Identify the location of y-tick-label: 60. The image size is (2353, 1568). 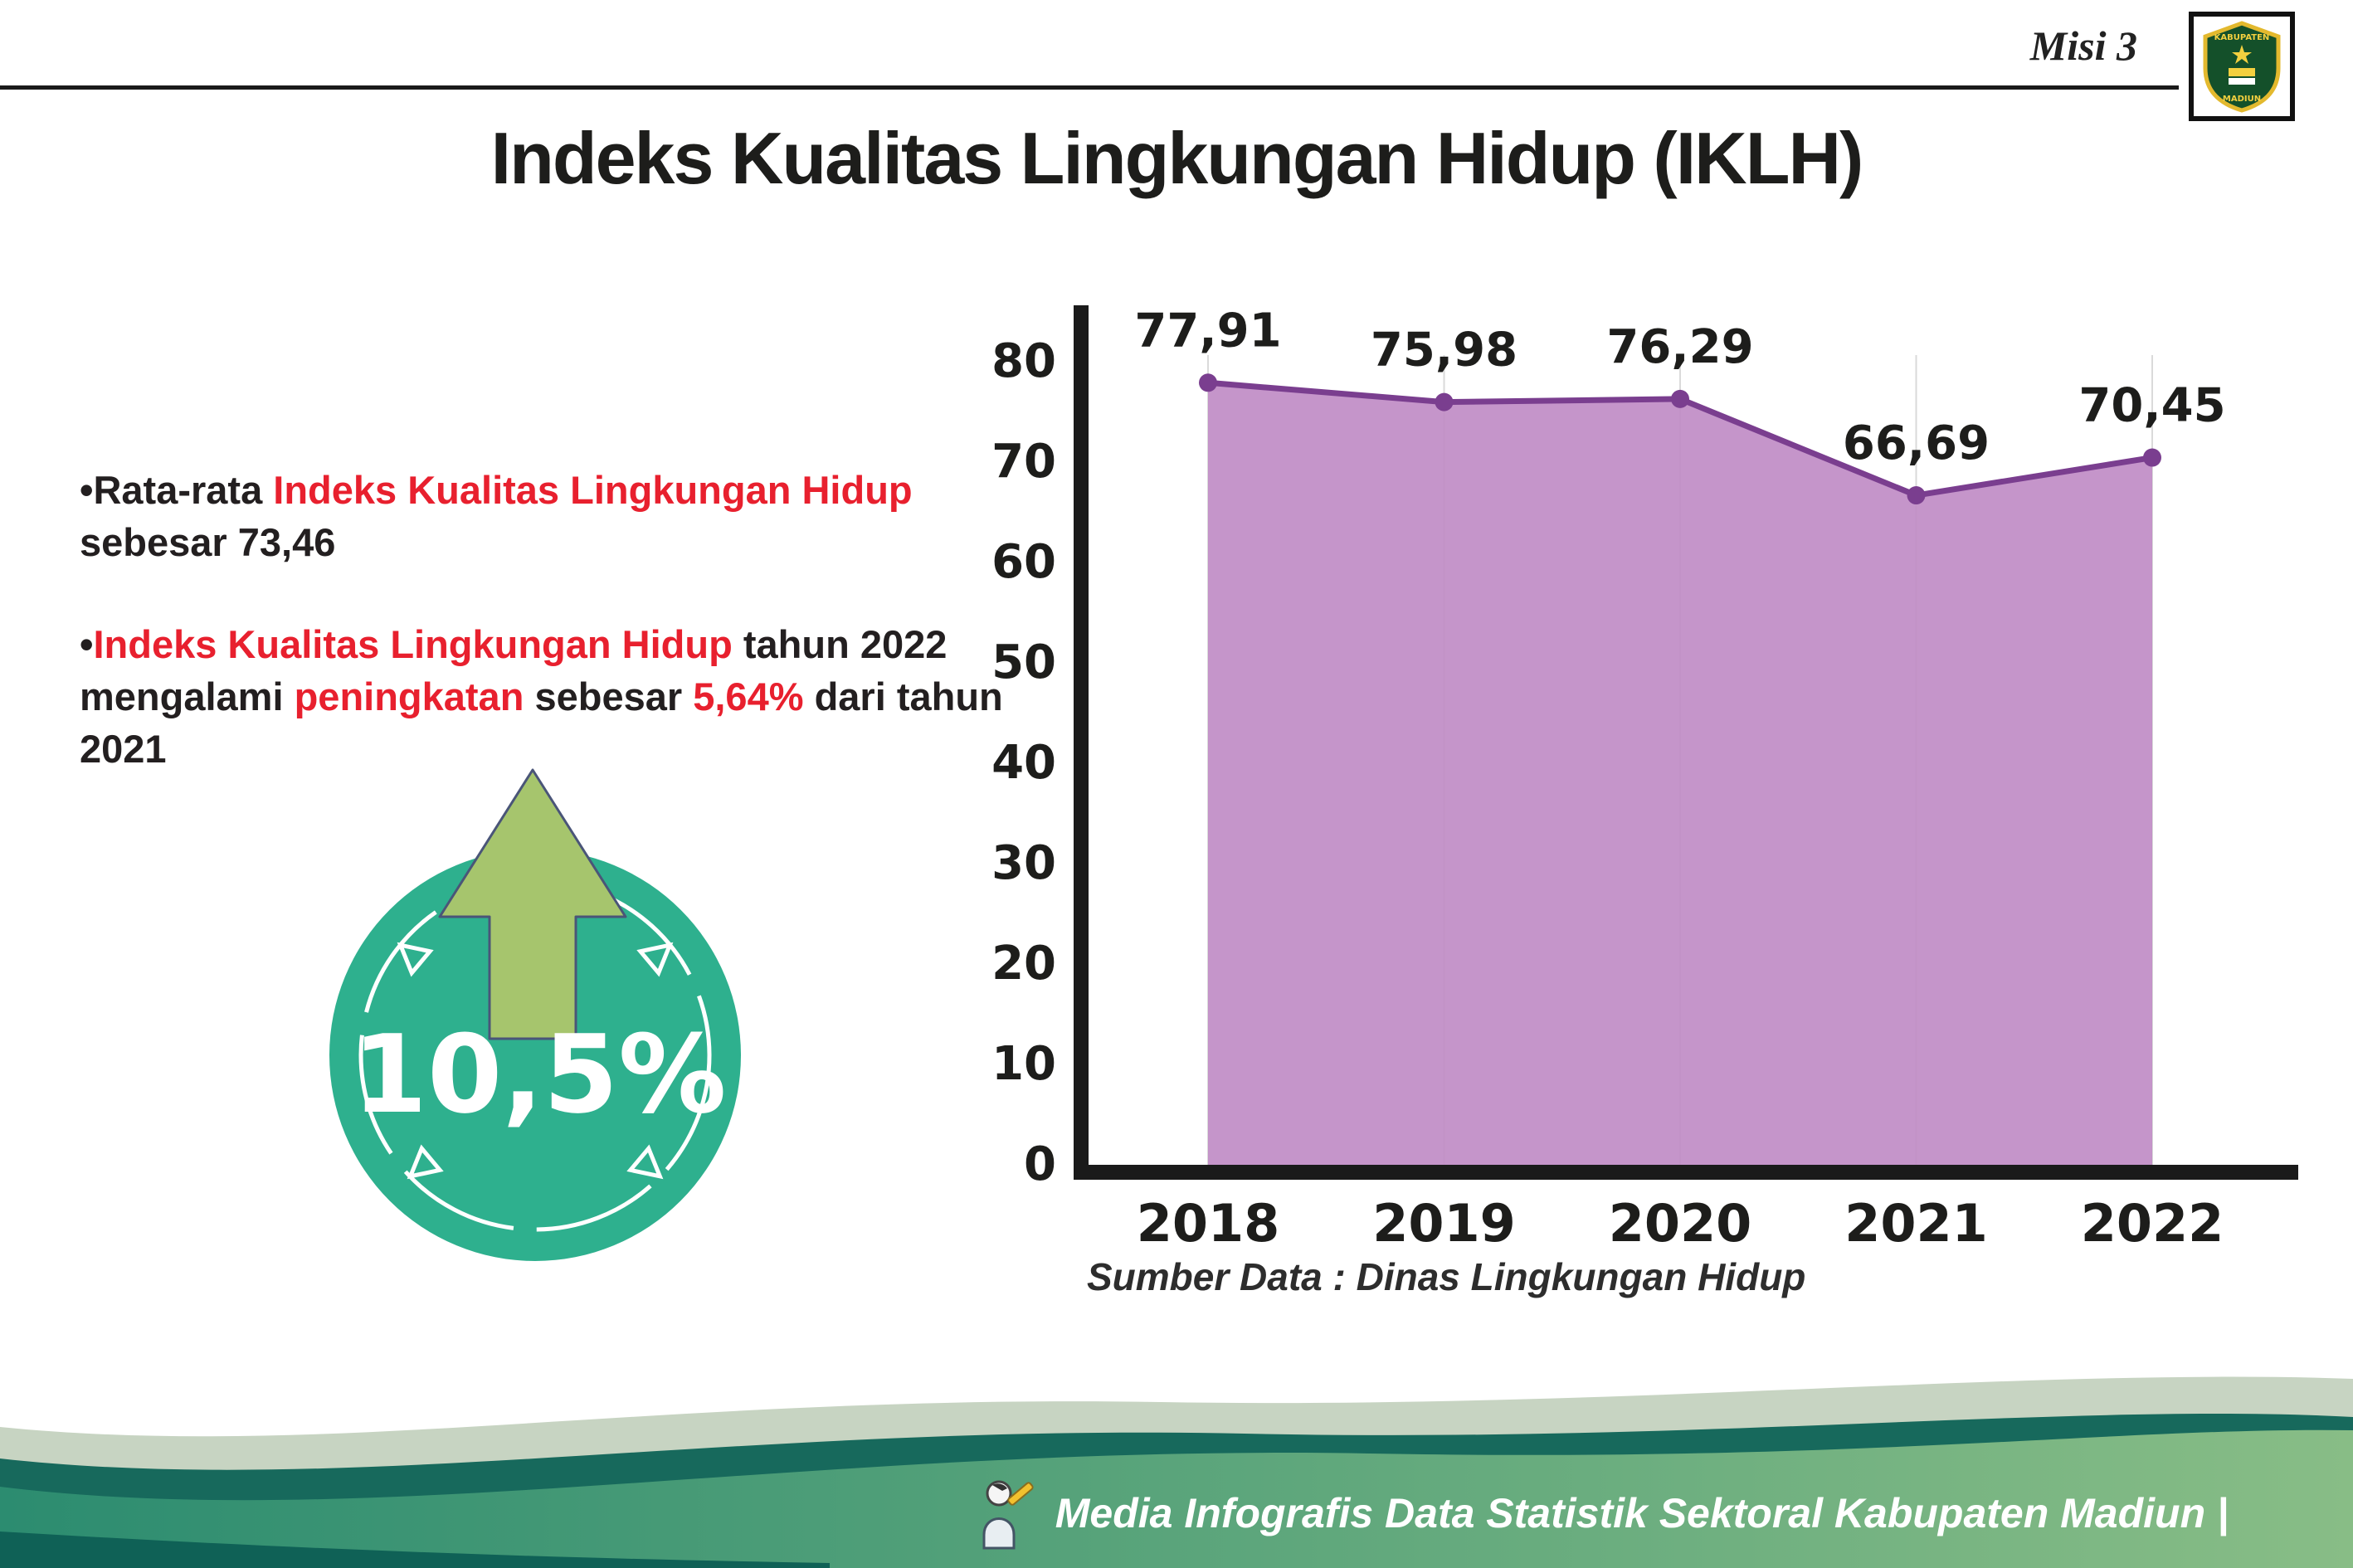
(1023, 562).